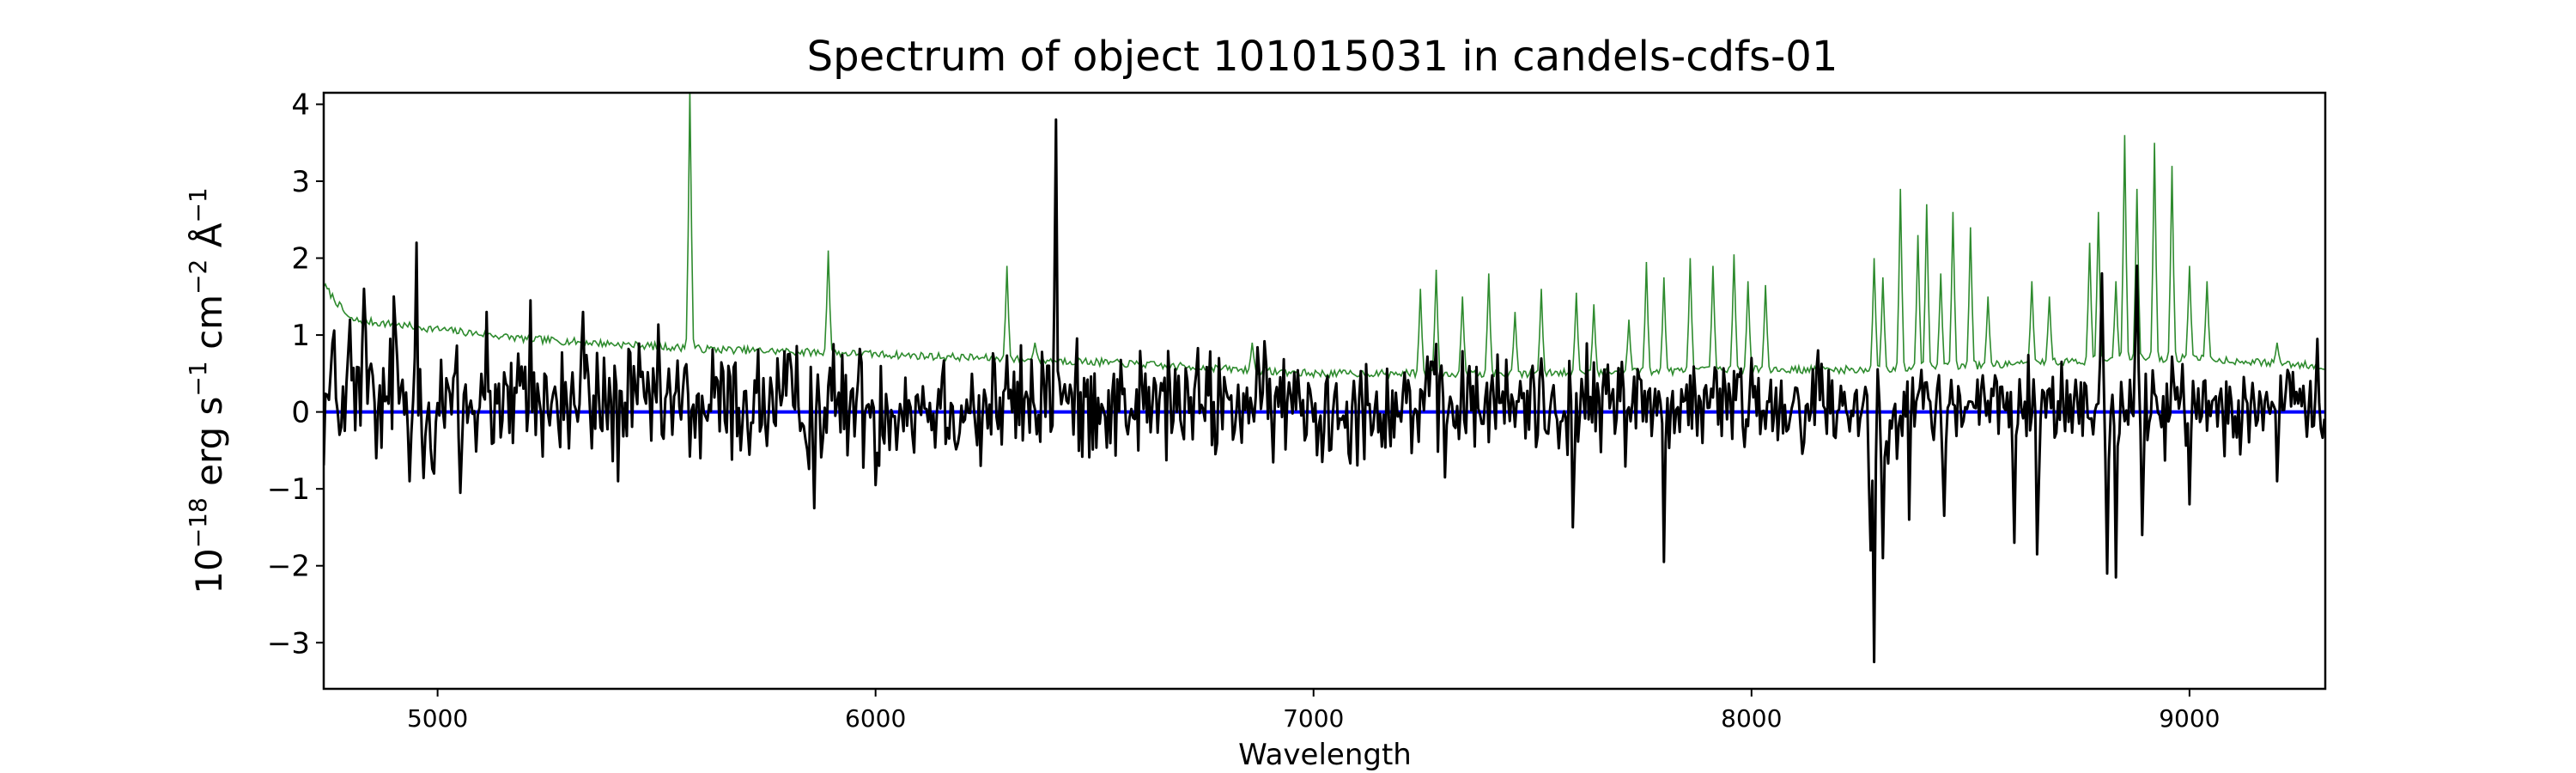 This screenshot has width=2576, height=773. Describe the element at coordinates (295, 374) in the screenshot. I see `y-axis: −3 −2 −1 0 1 2 3 4` at that location.